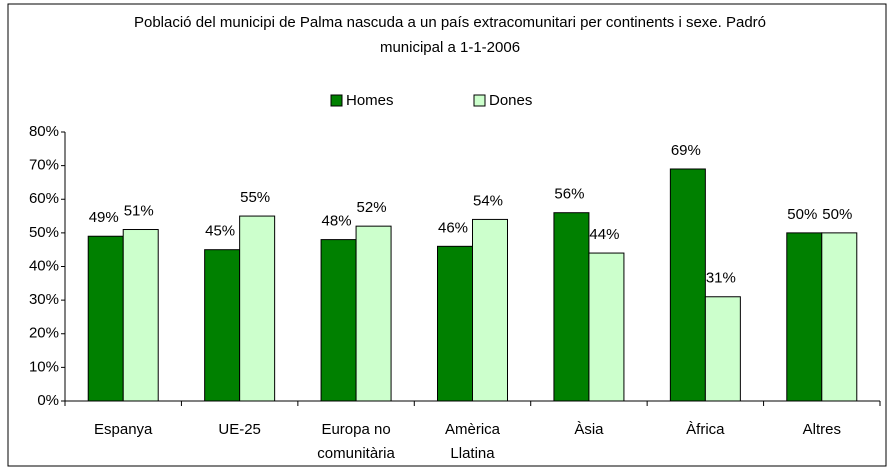  What do you see at coordinates (510, 100) in the screenshot?
I see `legend-label: Dones` at bounding box center [510, 100].